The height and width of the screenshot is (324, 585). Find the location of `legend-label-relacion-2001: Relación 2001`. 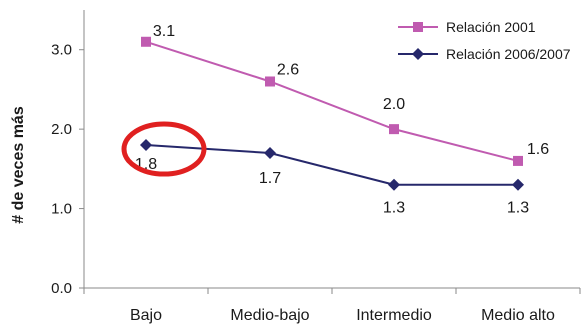

legend-label-relacion-2001: Relación 2001 is located at coordinates (491, 27).